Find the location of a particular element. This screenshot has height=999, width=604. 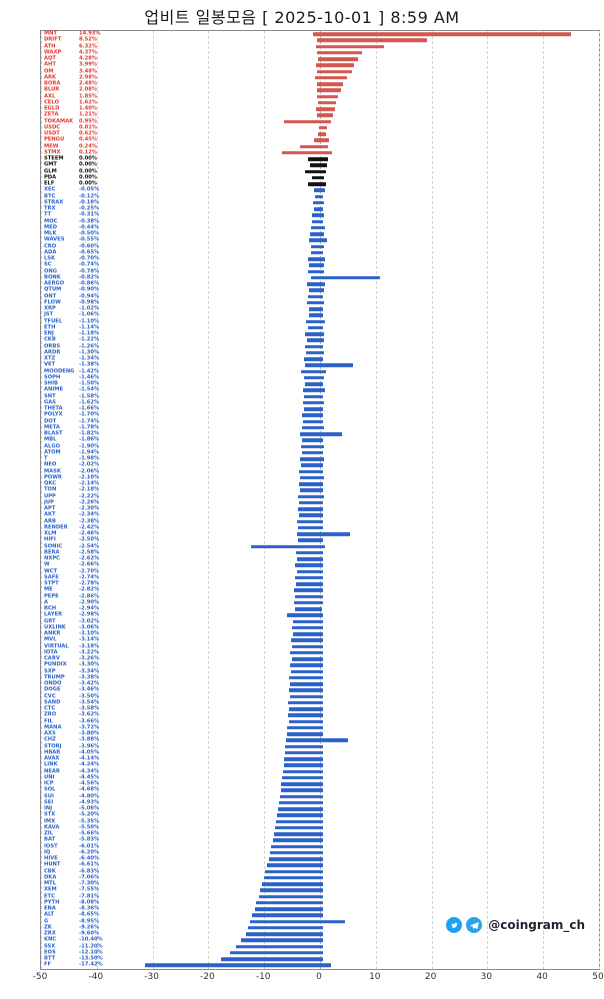

ticker-label: AXL is located at coordinates (50, 96).